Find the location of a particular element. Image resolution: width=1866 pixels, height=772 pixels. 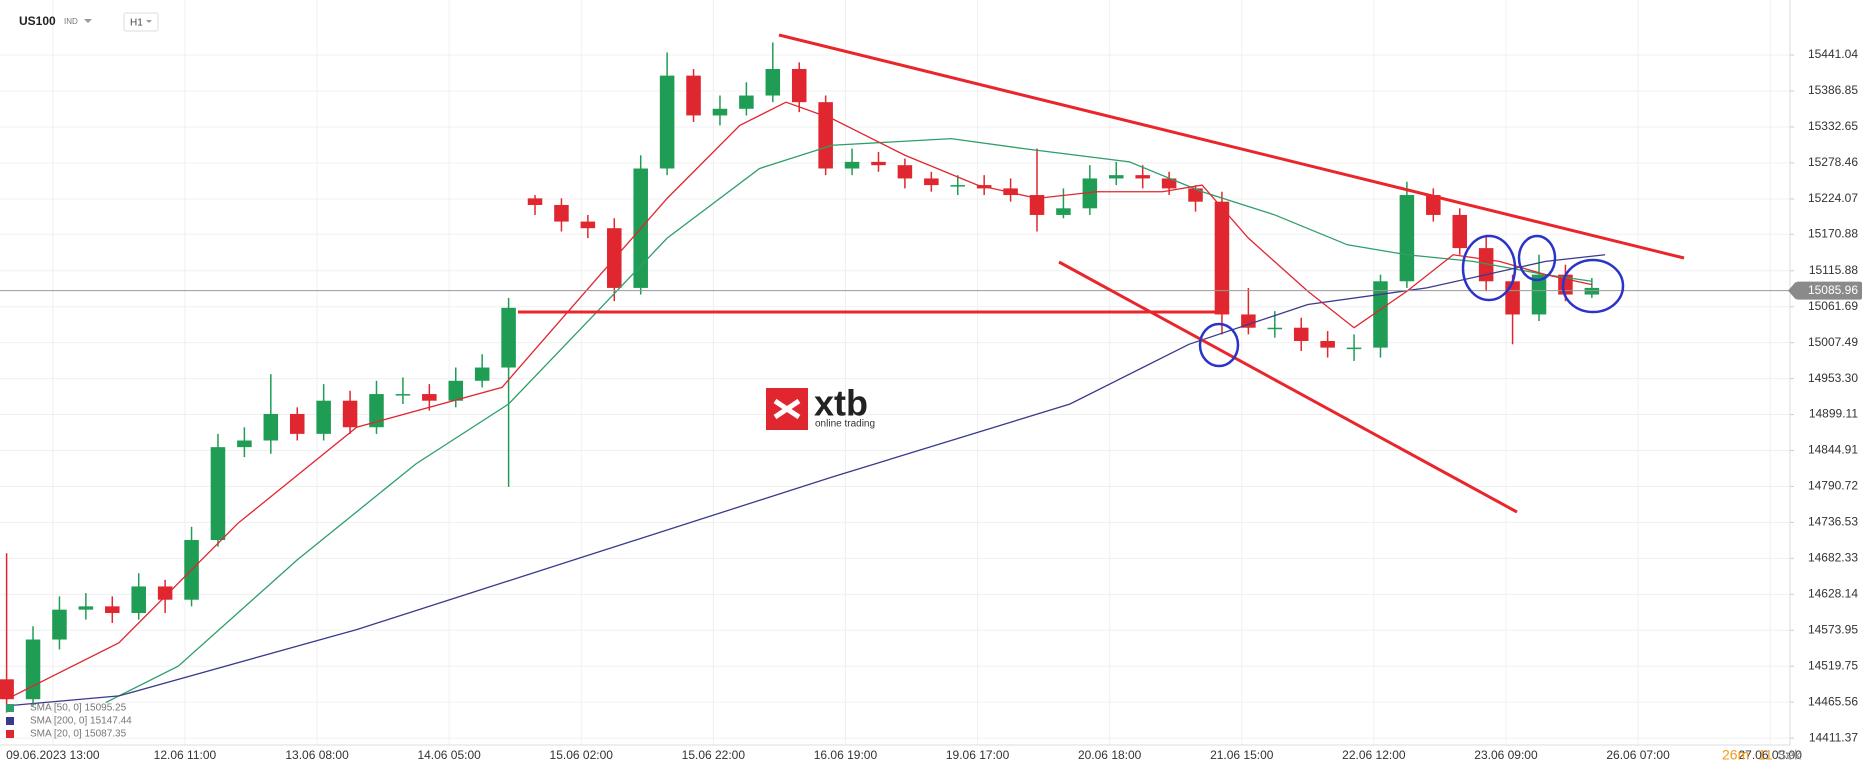

y-tick-label: 15061.69 is located at coordinates (1833, 306).